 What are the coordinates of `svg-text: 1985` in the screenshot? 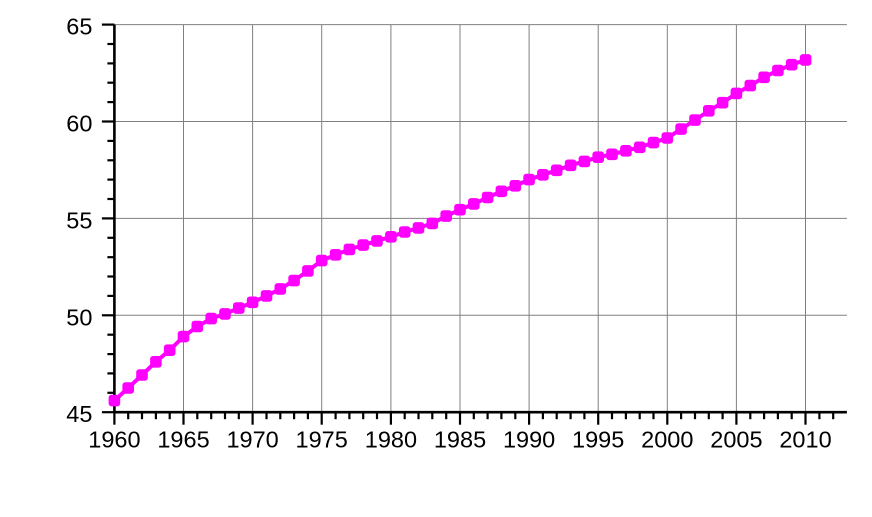 It's located at (460, 440).